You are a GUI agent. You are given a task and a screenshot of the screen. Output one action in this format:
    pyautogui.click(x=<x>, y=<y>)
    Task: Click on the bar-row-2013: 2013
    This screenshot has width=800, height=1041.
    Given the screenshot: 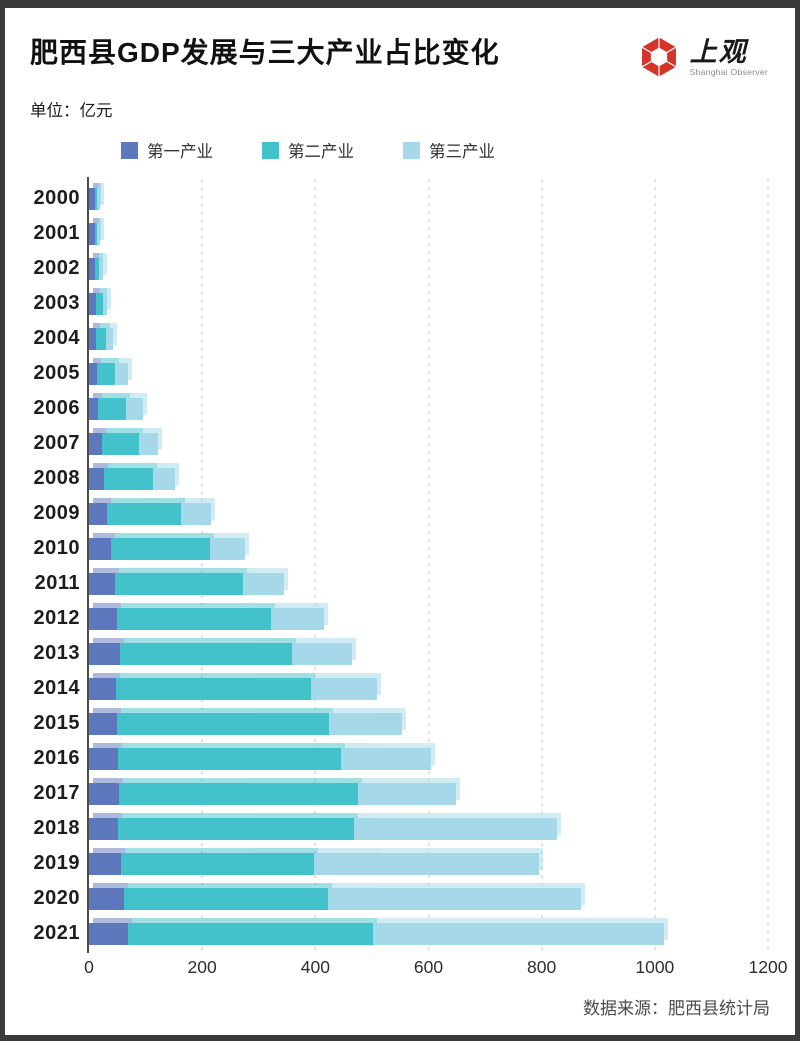 What is the action you would take?
    pyautogui.click(x=400, y=653)
    